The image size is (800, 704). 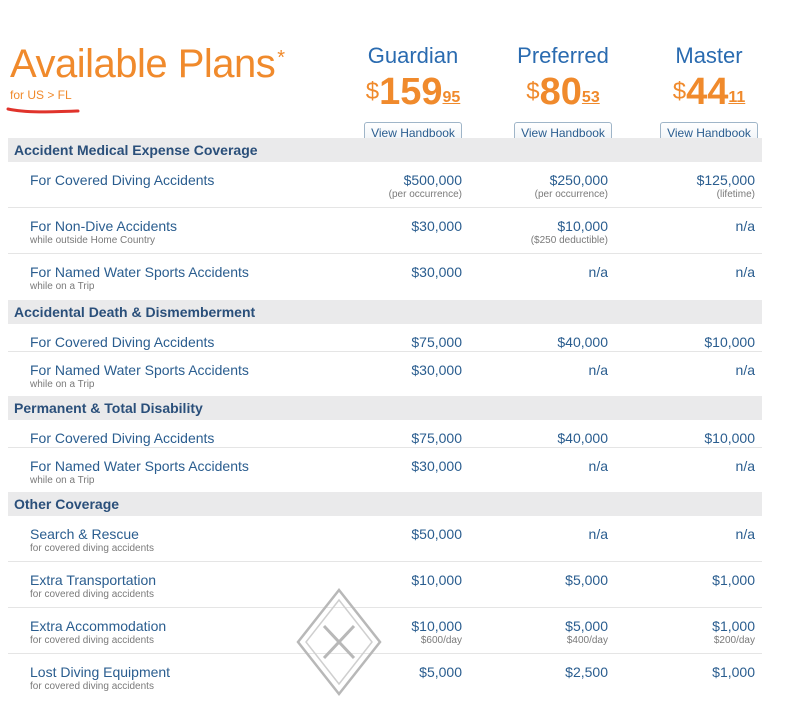 I want to click on row-title: For Non-Dive Accidents, so click(x=104, y=226).